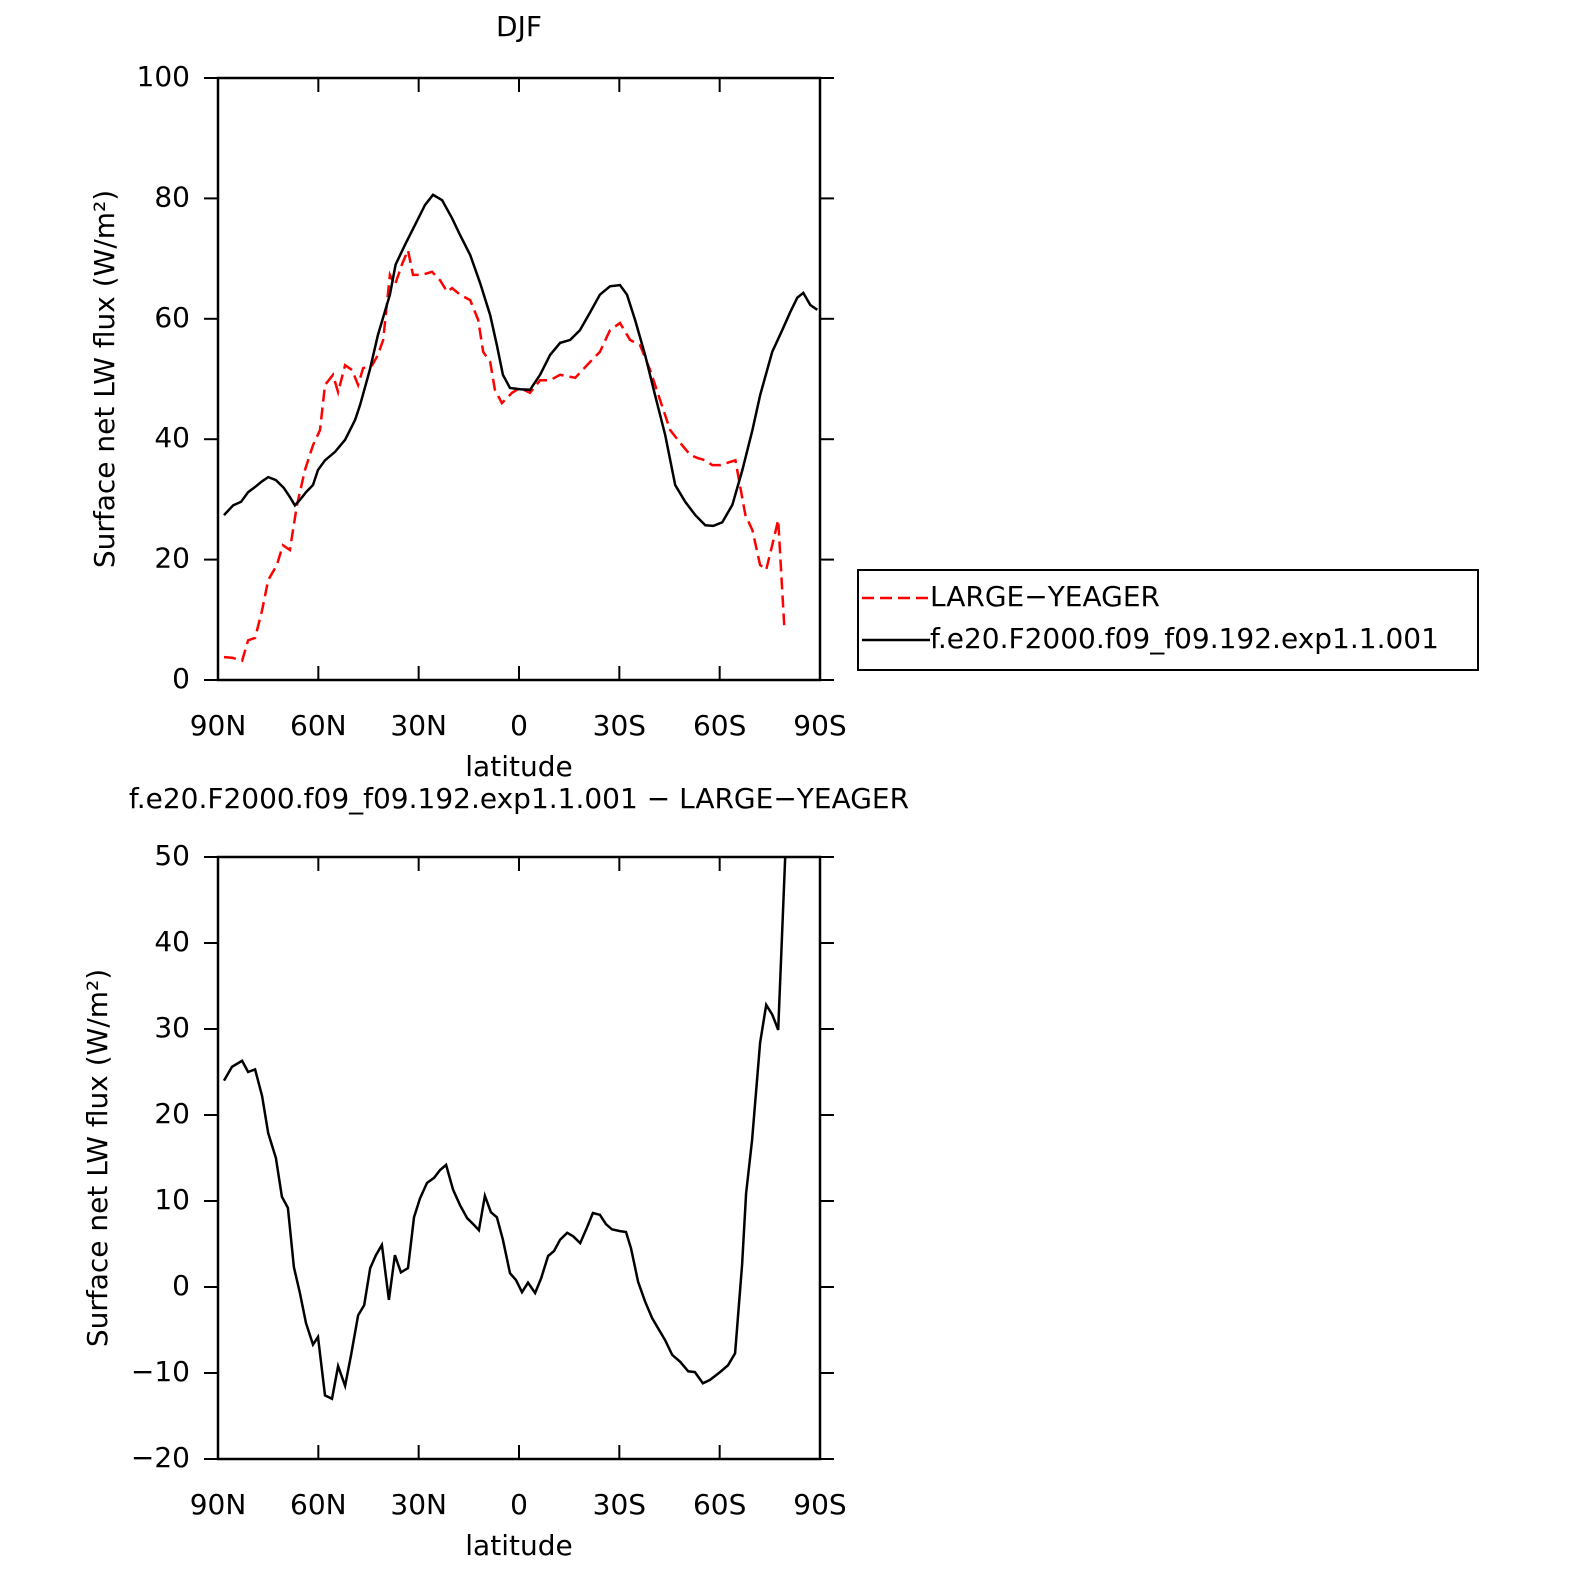 The image size is (1591, 1591). What do you see at coordinates (519, 26) in the screenshot?
I see `chart-title: DJF` at bounding box center [519, 26].